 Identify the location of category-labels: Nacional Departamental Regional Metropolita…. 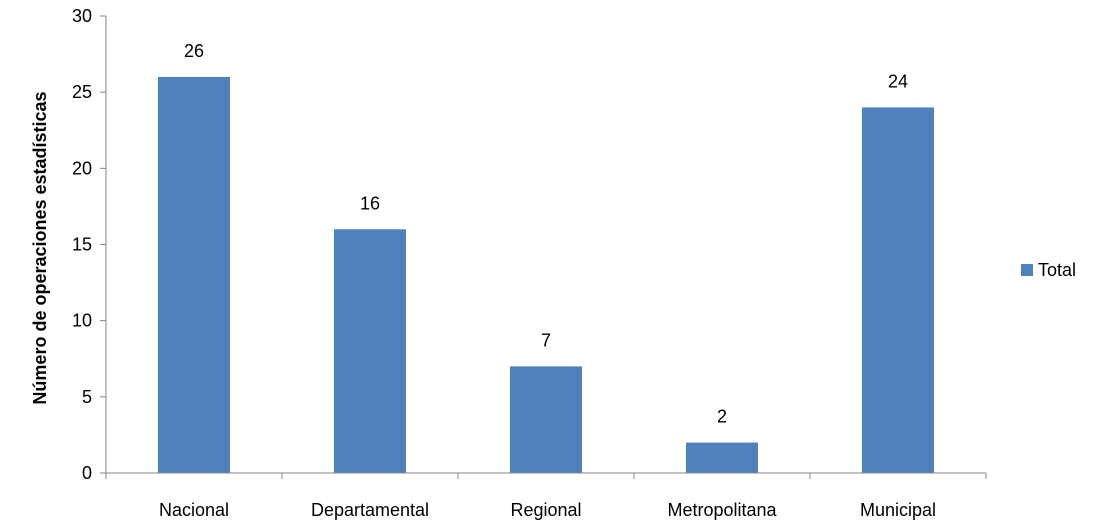
(547, 510).